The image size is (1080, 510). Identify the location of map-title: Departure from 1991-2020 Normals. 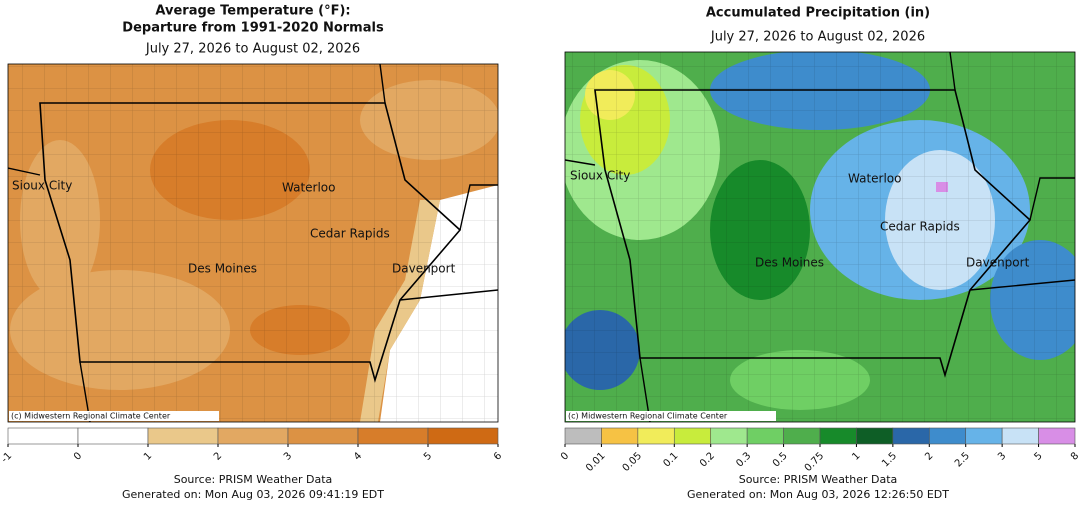
(253, 28).